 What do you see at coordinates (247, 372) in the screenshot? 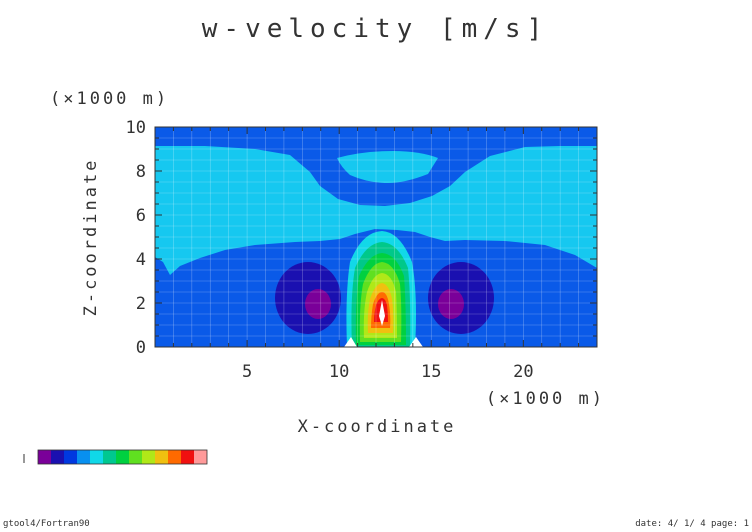
I see `x-tick-label: 5` at bounding box center [247, 372].